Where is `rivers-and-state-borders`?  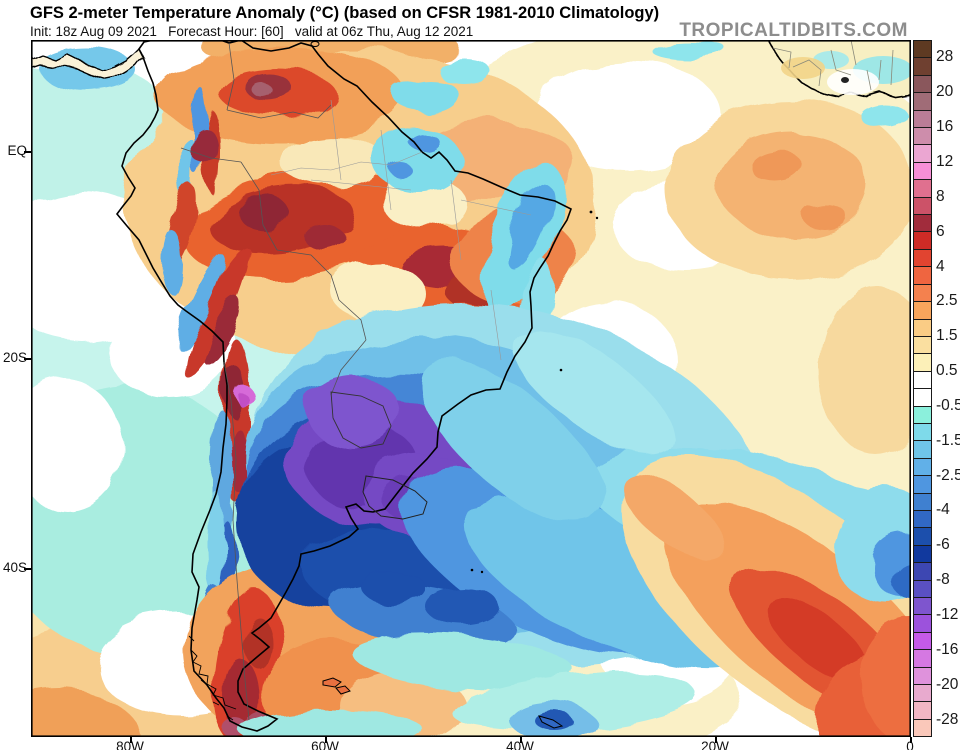
rivers-and-state-borders is located at coordinates (401, 230).